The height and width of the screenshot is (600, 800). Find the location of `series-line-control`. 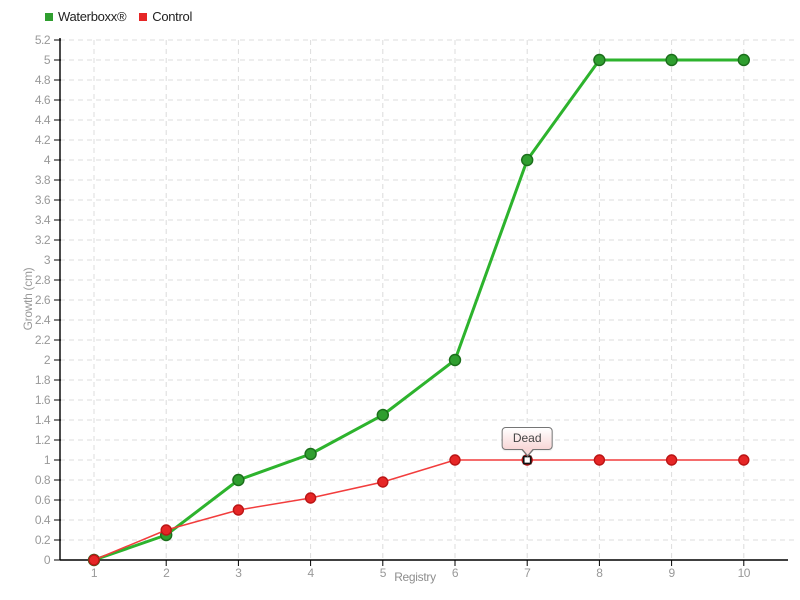

series-line-control is located at coordinates (419, 510).